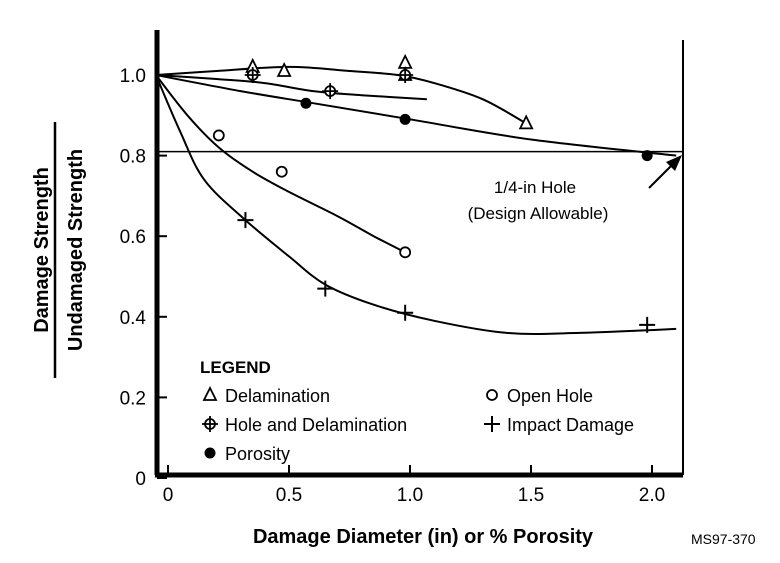  Describe the element at coordinates (723, 539) in the screenshot. I see `figure-id: MS97-370` at that location.